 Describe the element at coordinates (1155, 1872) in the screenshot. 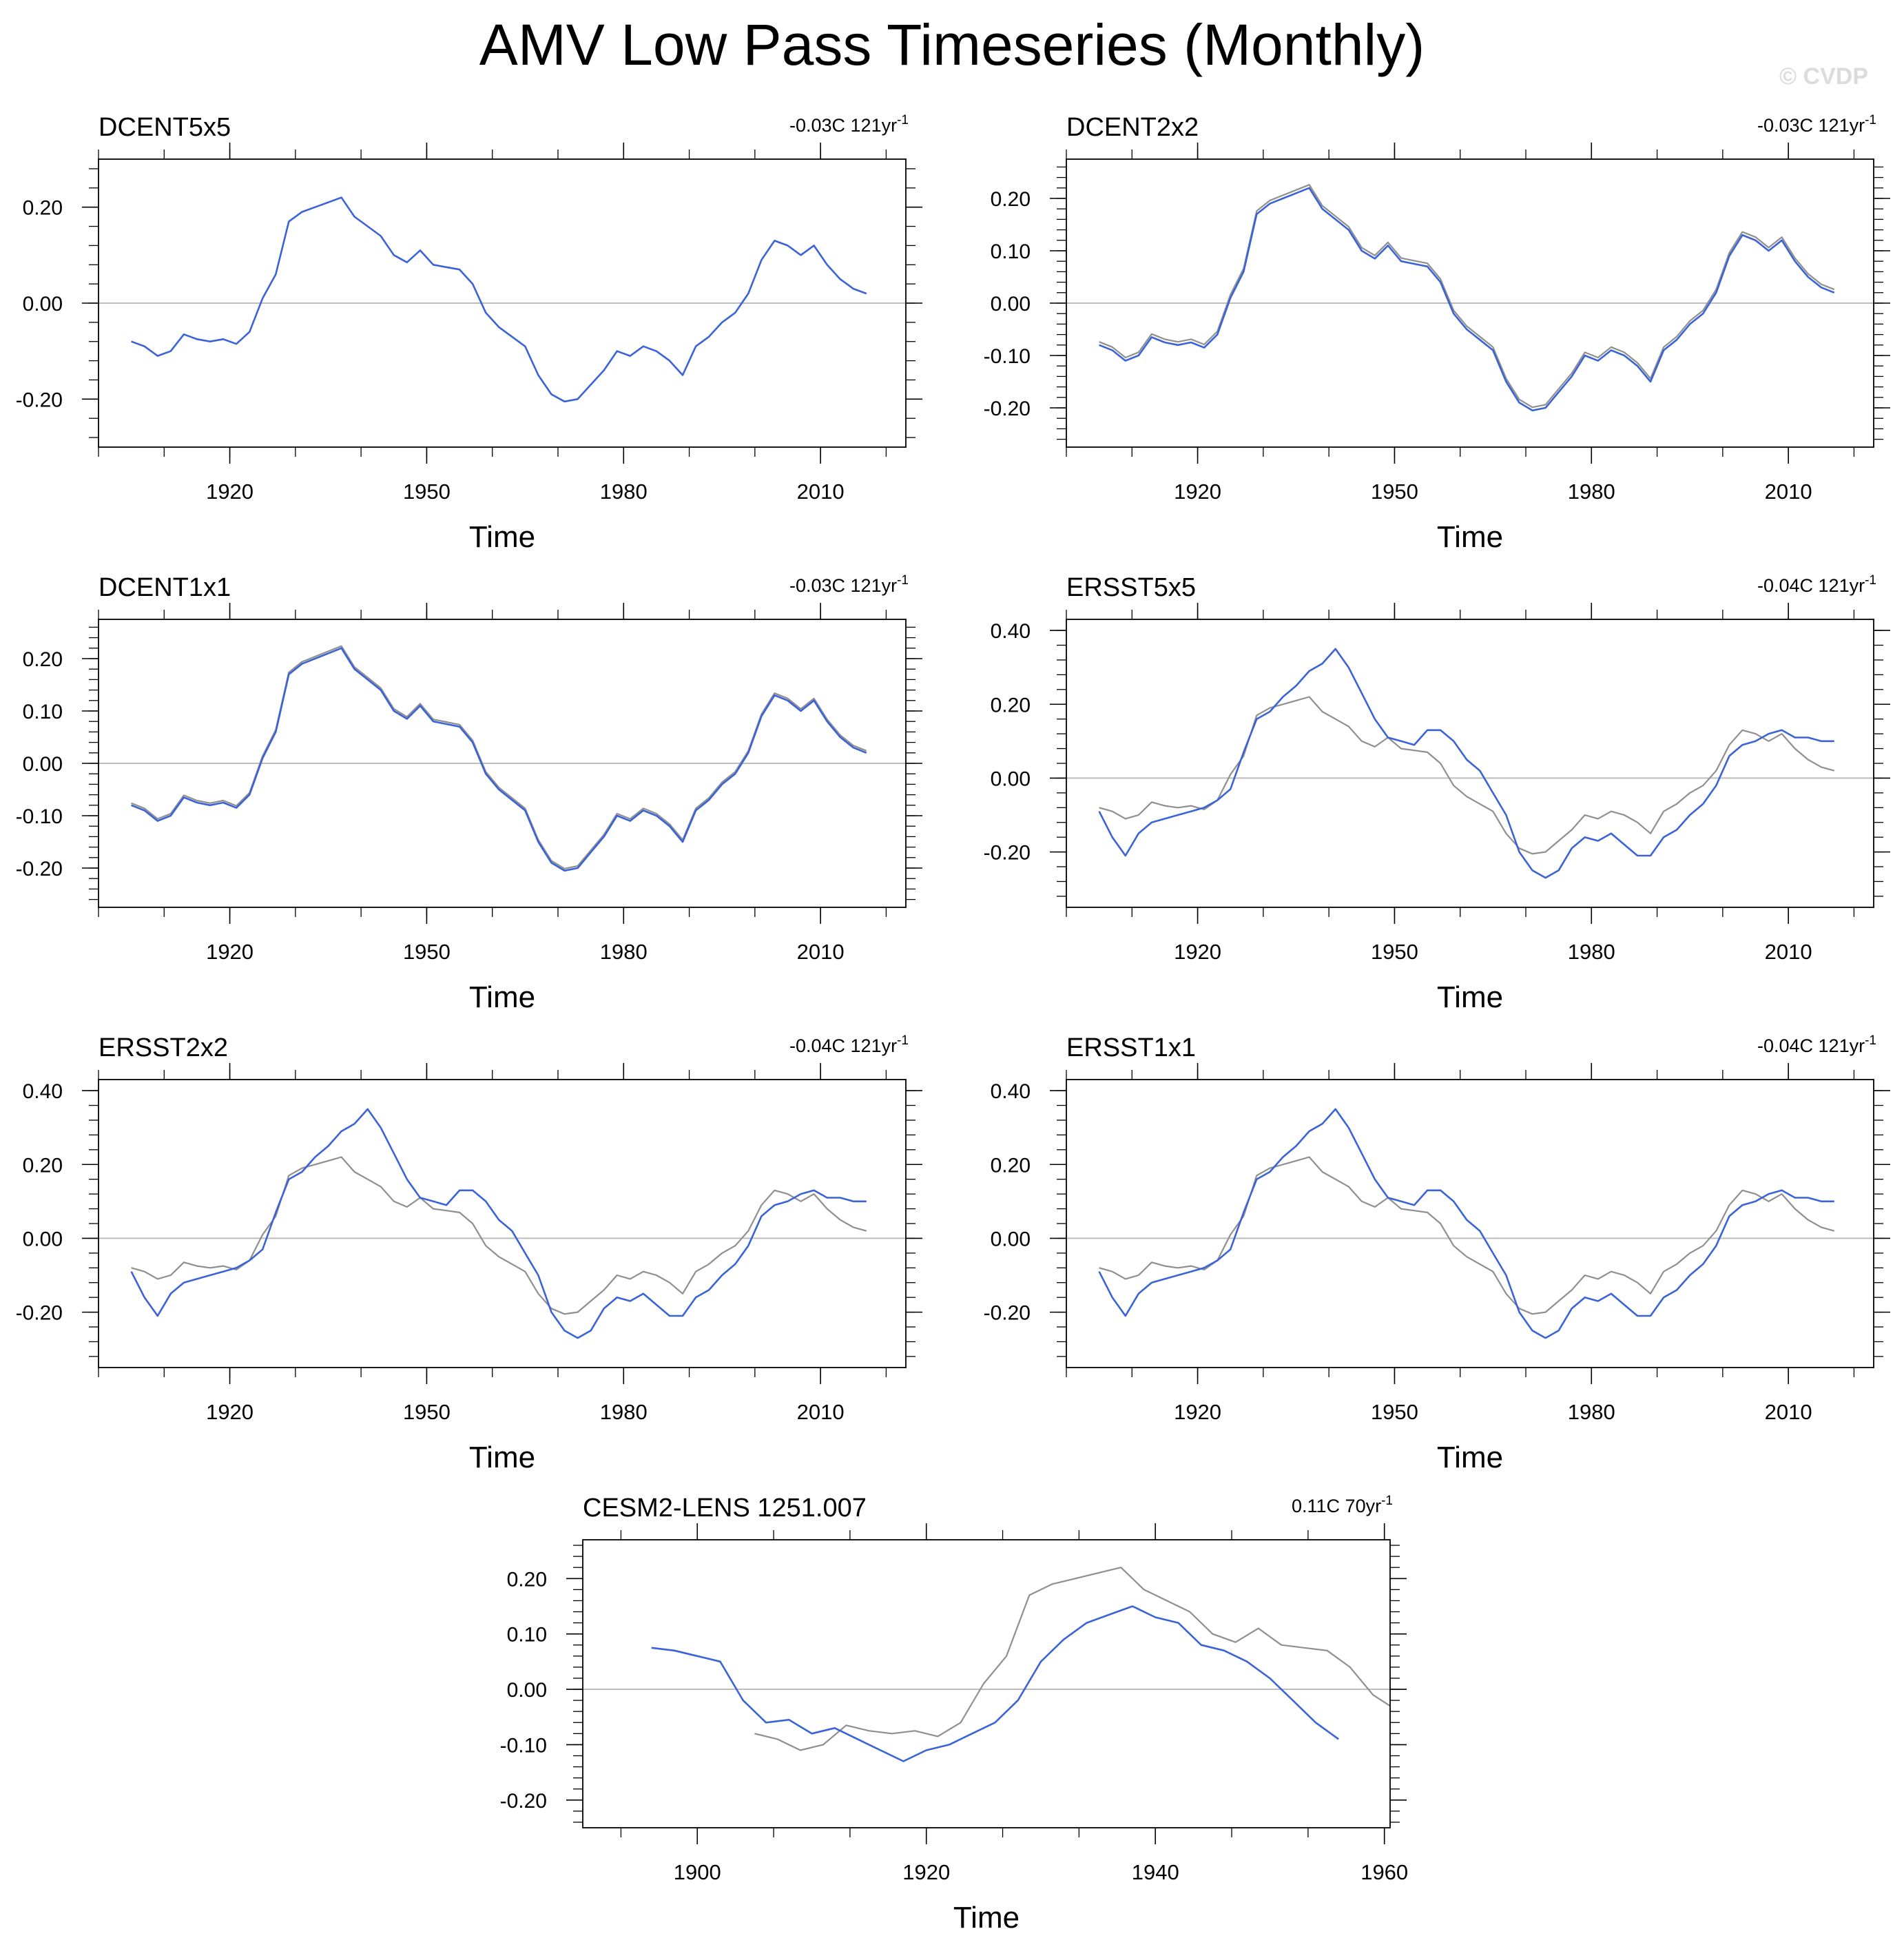

I see `x-tick-label: 1940` at that location.